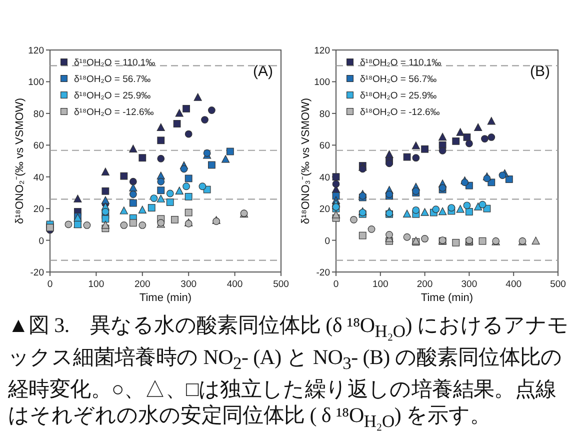  I want to click on y-axis-title: δ¹⁸ONO₃⁻(‰ vs VSMOW), so click(306, 161).